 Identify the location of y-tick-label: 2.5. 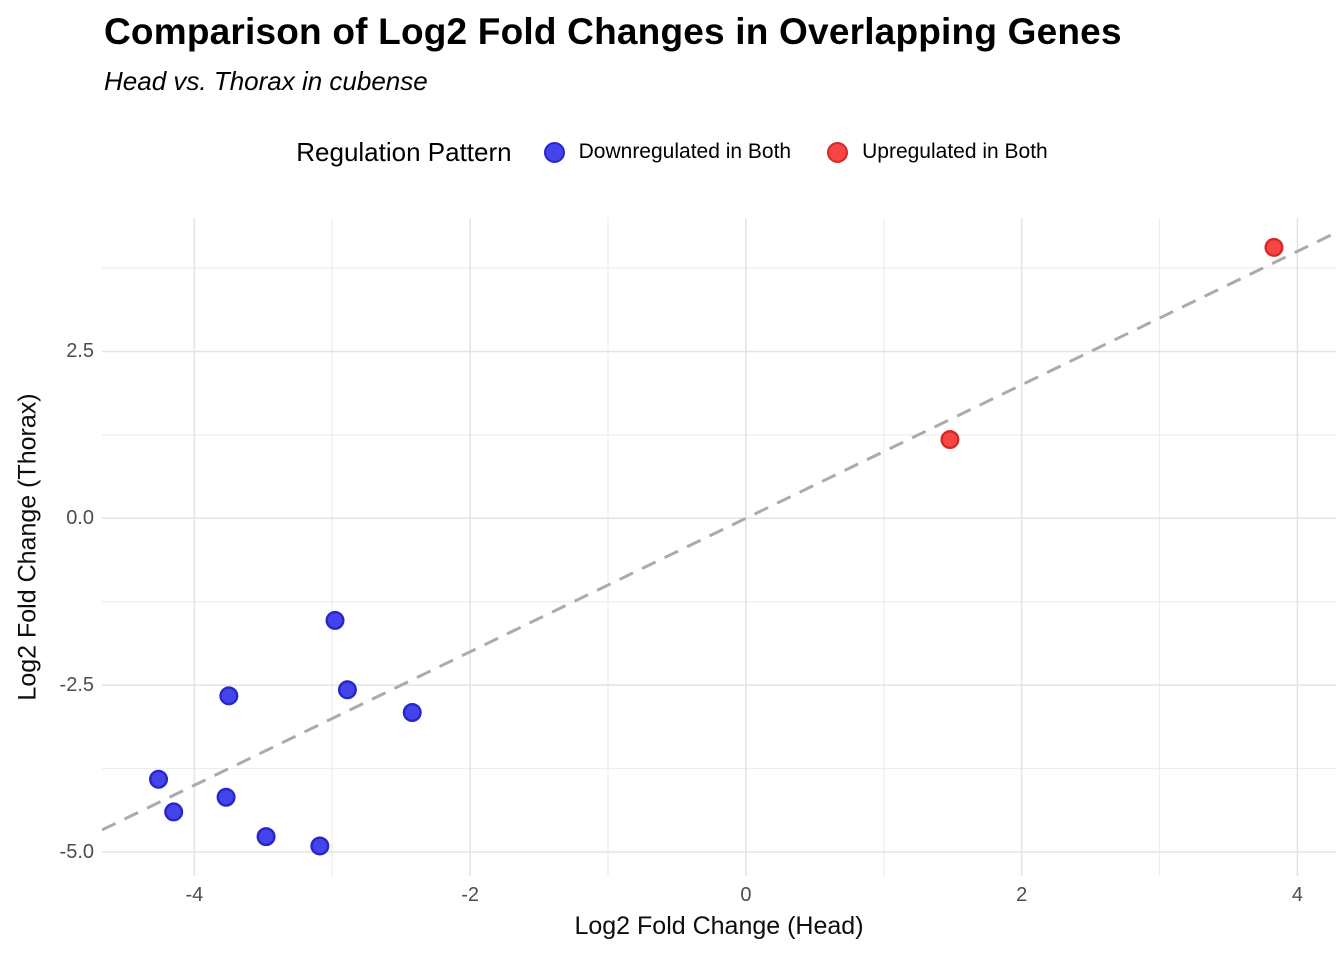
(80, 351).